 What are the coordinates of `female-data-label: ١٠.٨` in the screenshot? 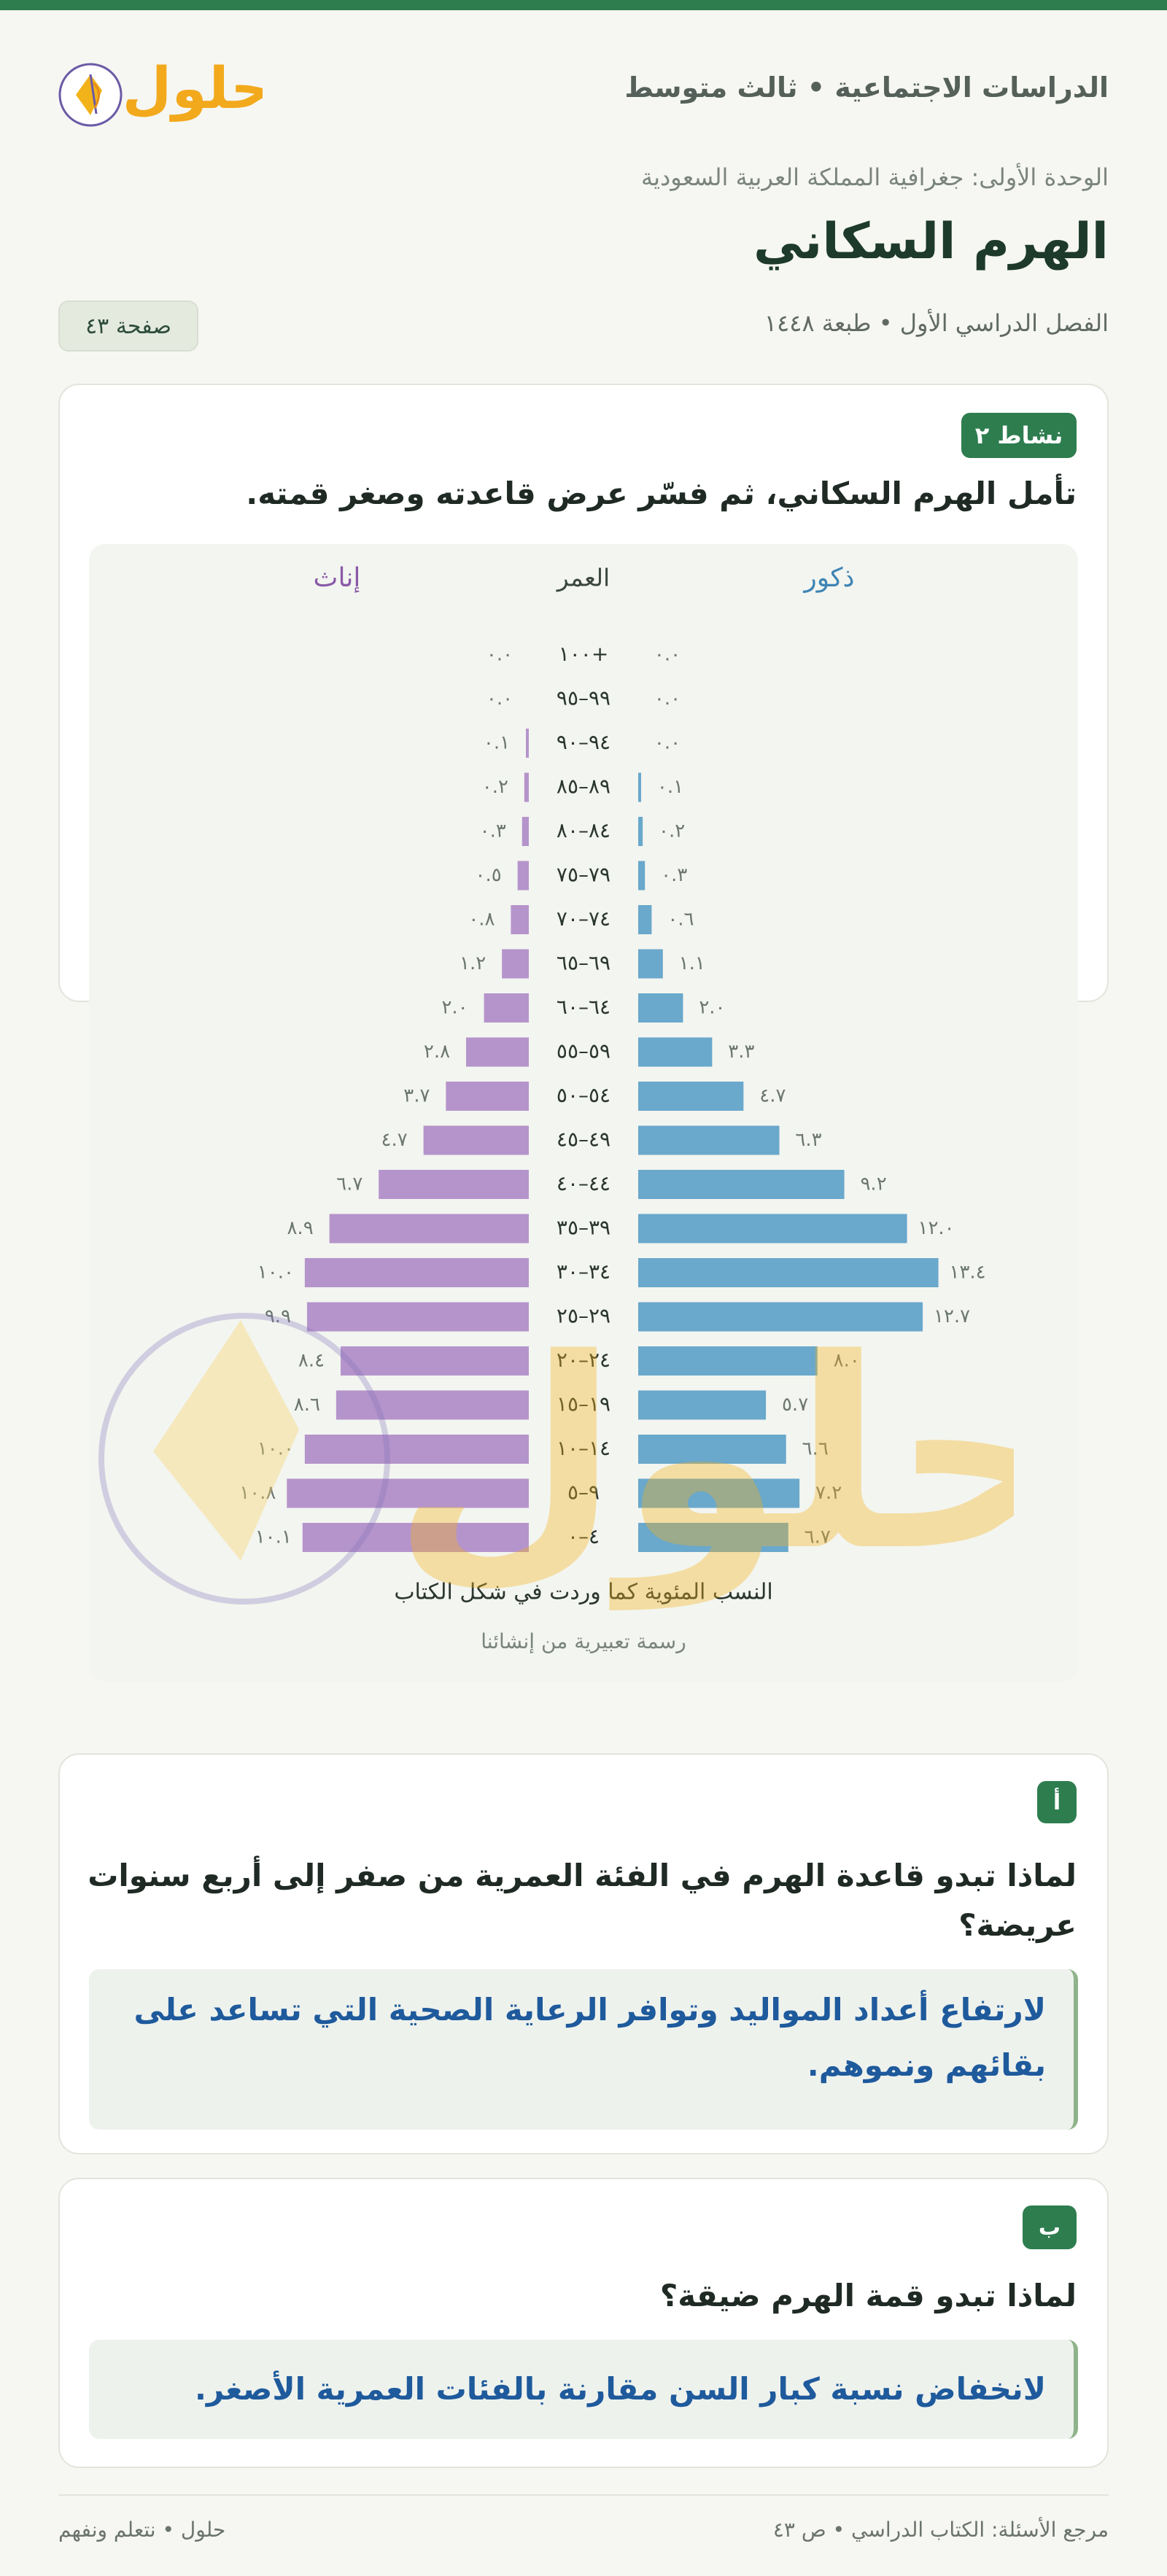 It's located at (257, 1493).